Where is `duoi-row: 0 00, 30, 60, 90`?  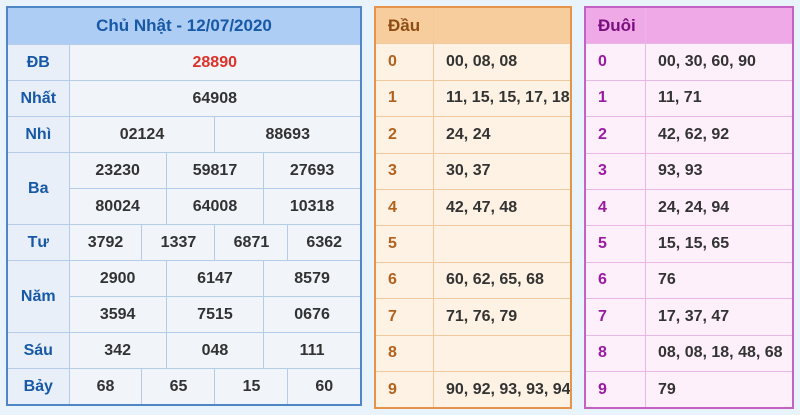 duoi-row: 0 00, 30, 60, 90 is located at coordinates (689, 62).